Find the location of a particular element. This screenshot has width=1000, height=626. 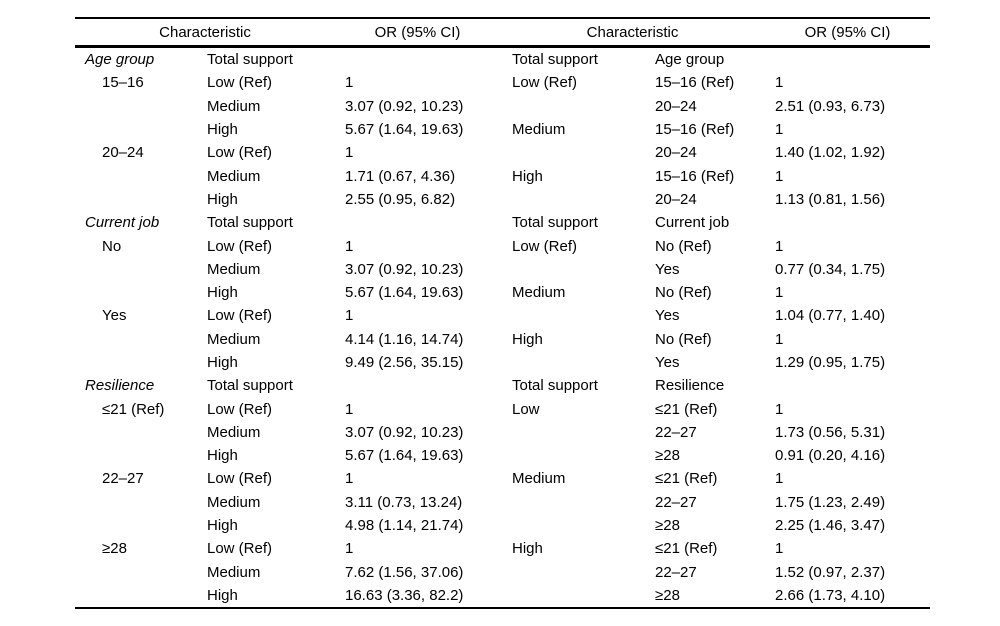

cell-right-support-level: Low (Ref) is located at coordinates (545, 246).